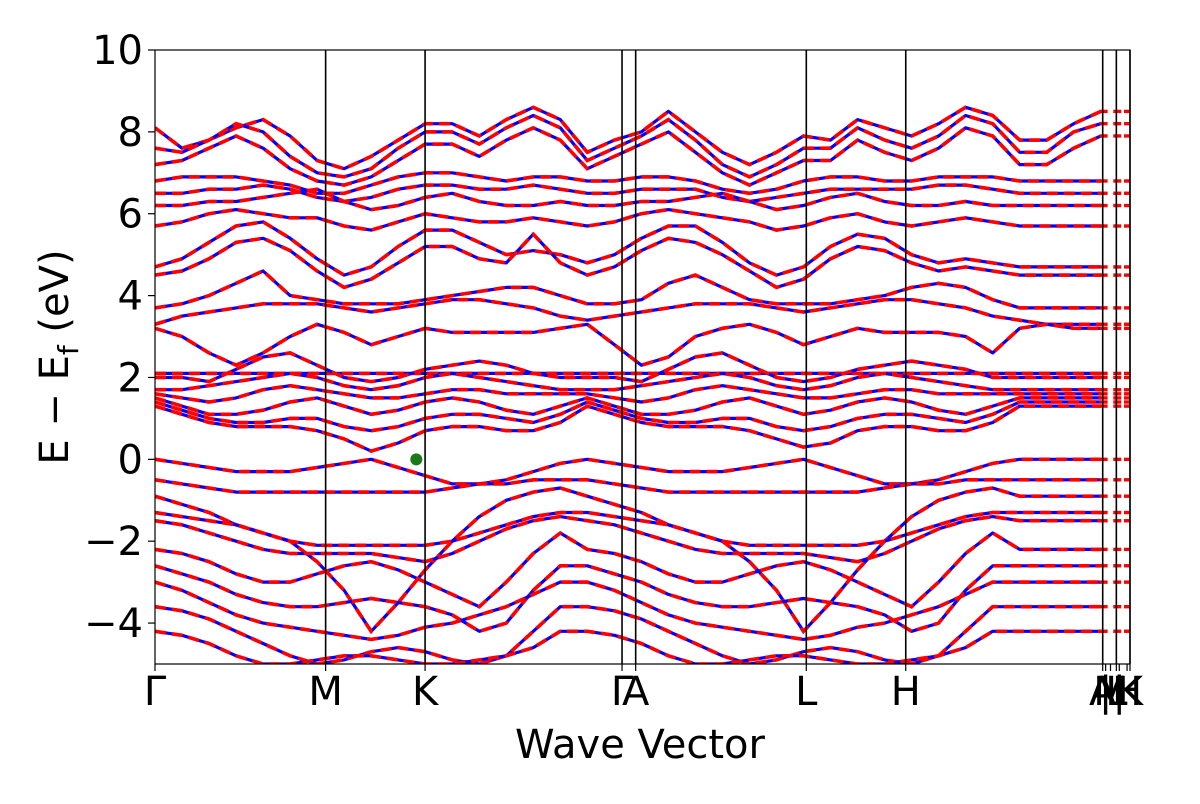 The height and width of the screenshot is (804, 1200). I want to click on y-tick-label: −4, so click(113, 624).